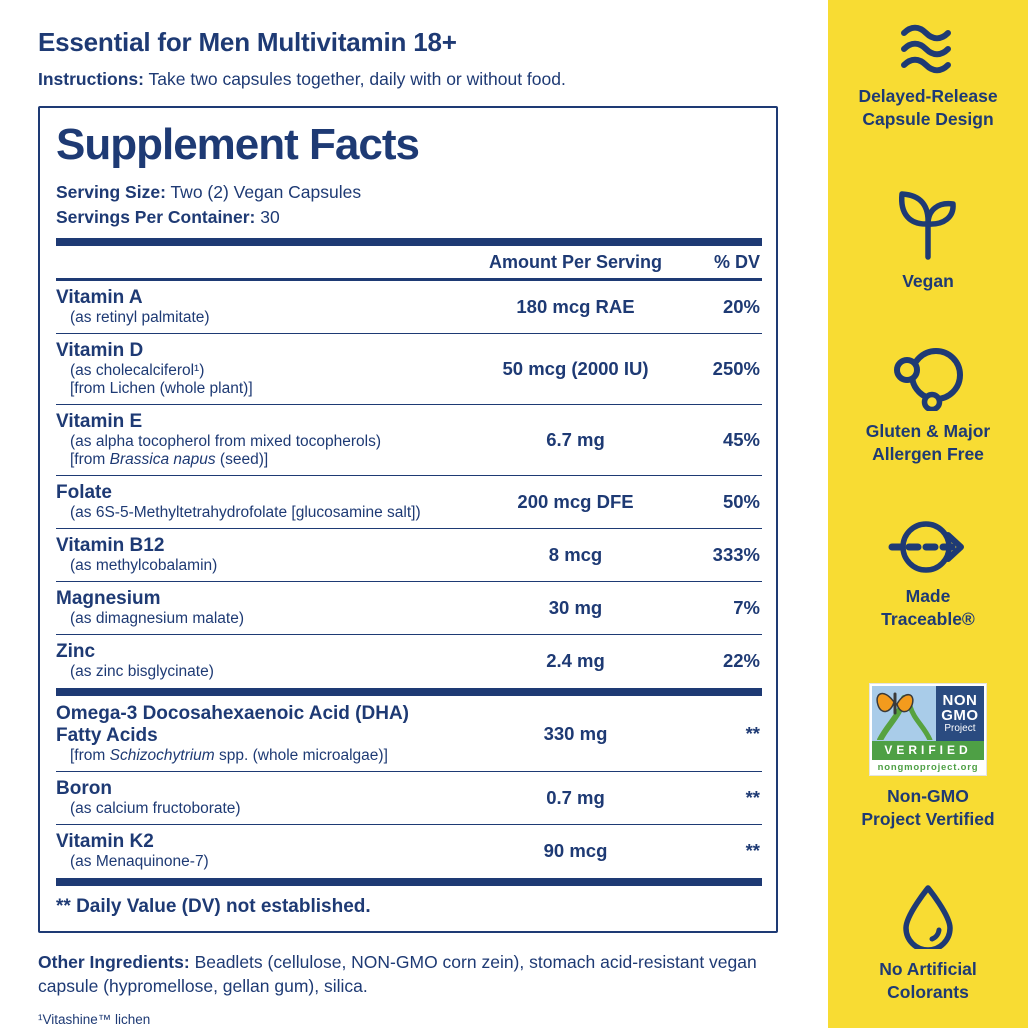  Describe the element at coordinates (155, 808) in the screenshot. I see `source-text: (as calcium fructoborate)` at that location.